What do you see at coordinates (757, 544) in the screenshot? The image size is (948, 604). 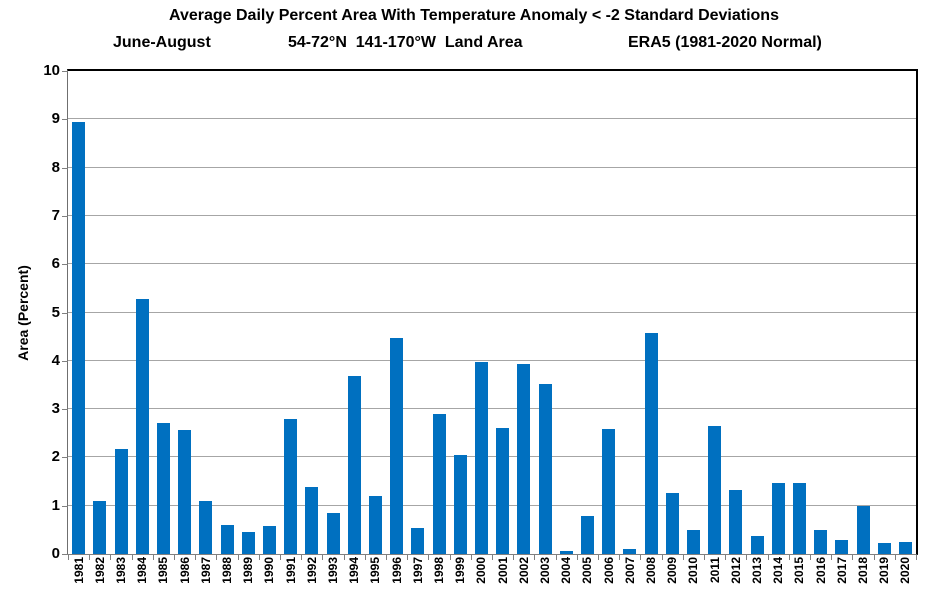 I see `bar-2013` at bounding box center [757, 544].